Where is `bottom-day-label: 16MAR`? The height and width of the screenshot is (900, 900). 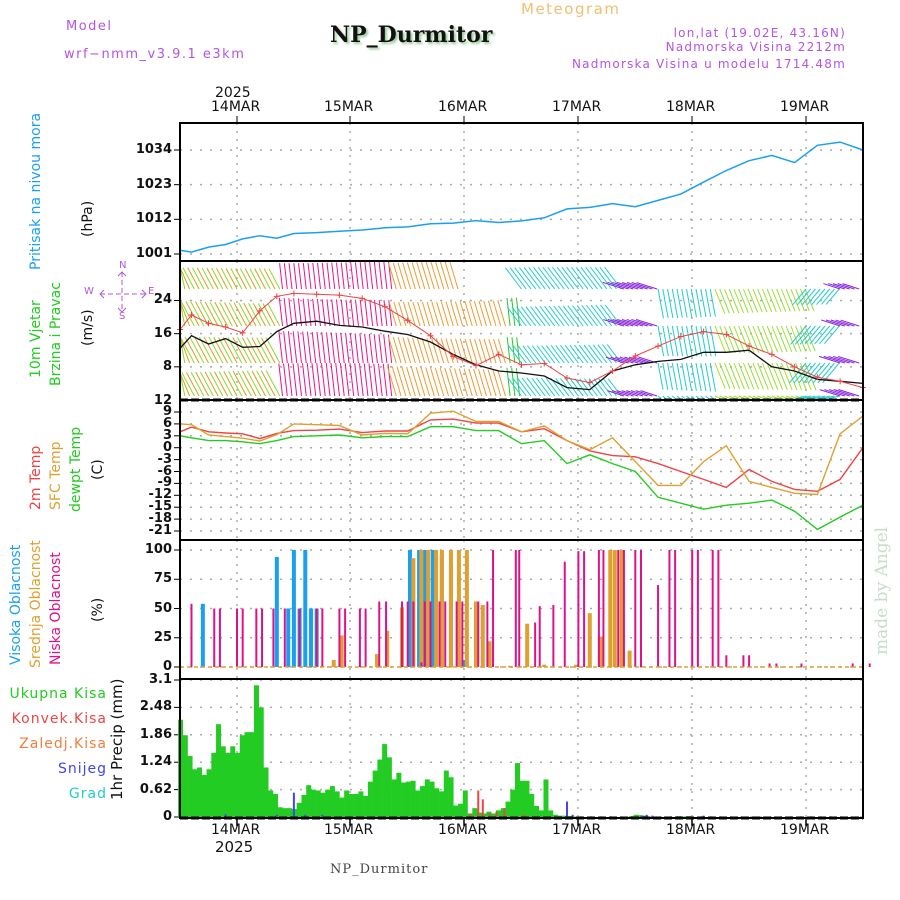
bottom-day-label: 16MAR is located at coordinates (463, 830).